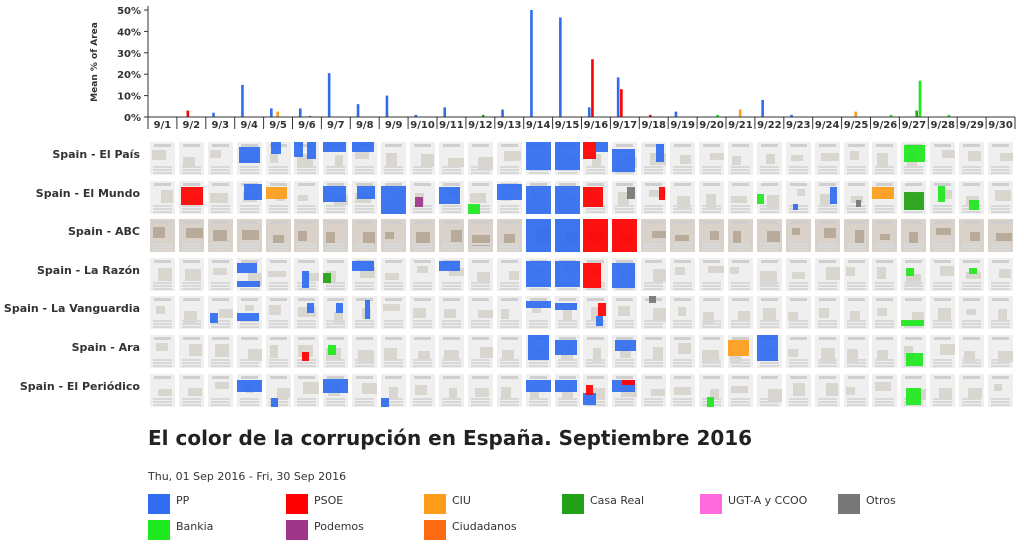  I want to click on legend-item: Otros, so click(867, 505).